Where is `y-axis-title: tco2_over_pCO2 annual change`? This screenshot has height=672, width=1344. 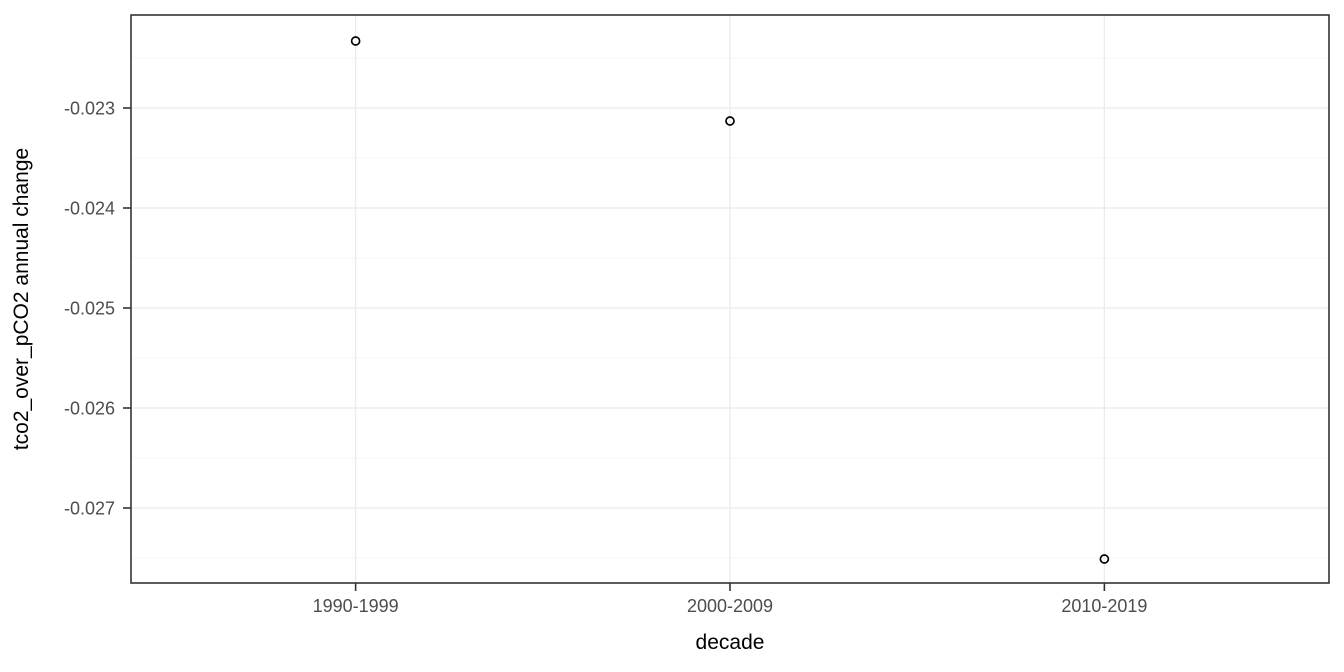 y-axis-title: tco2_over_pCO2 annual change is located at coordinates (21, 299).